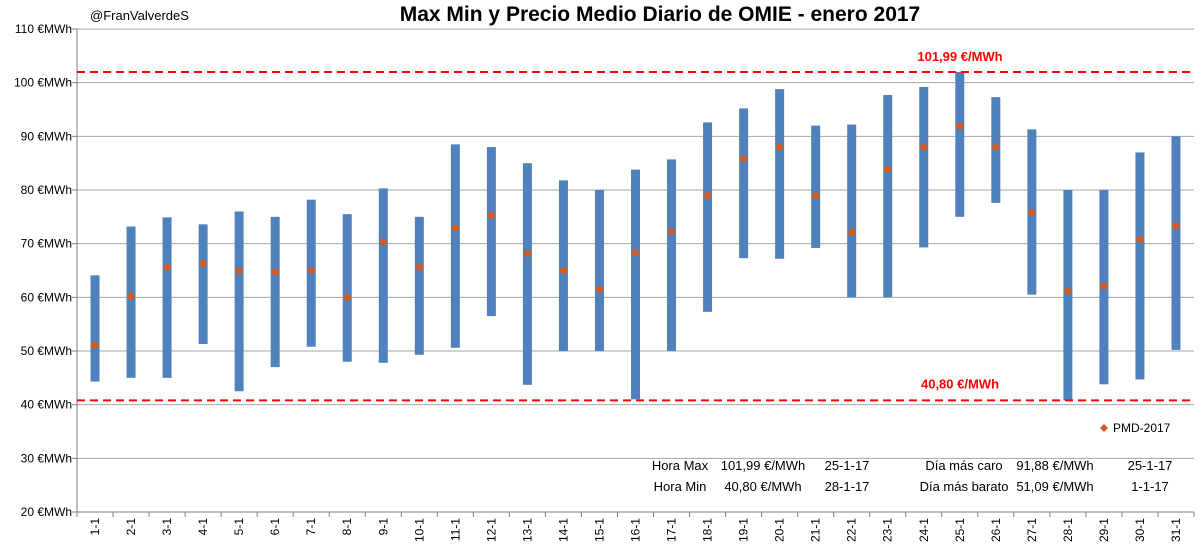 The image size is (1202, 552). What do you see at coordinates (46, 297) in the screenshot?
I see `y-tick-label: 60 €MWh` at bounding box center [46, 297].